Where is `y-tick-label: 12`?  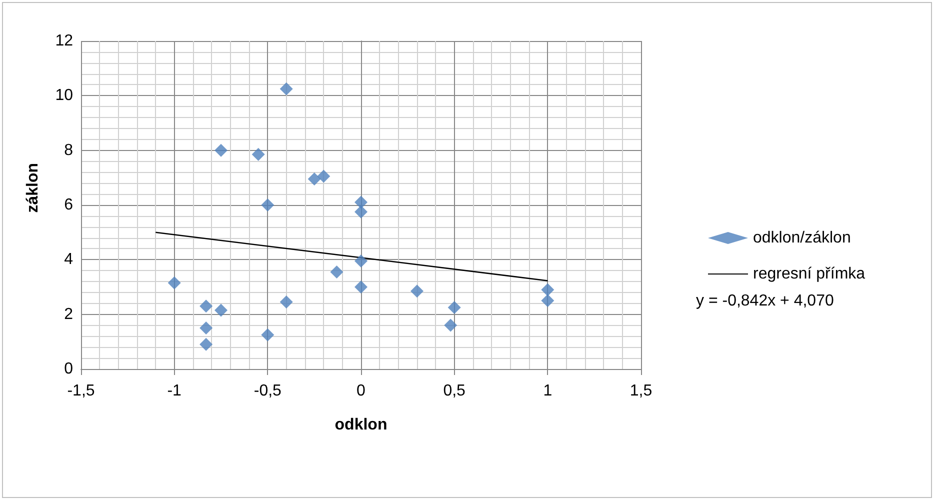
y-tick-label: 12 is located at coordinates (64, 41).